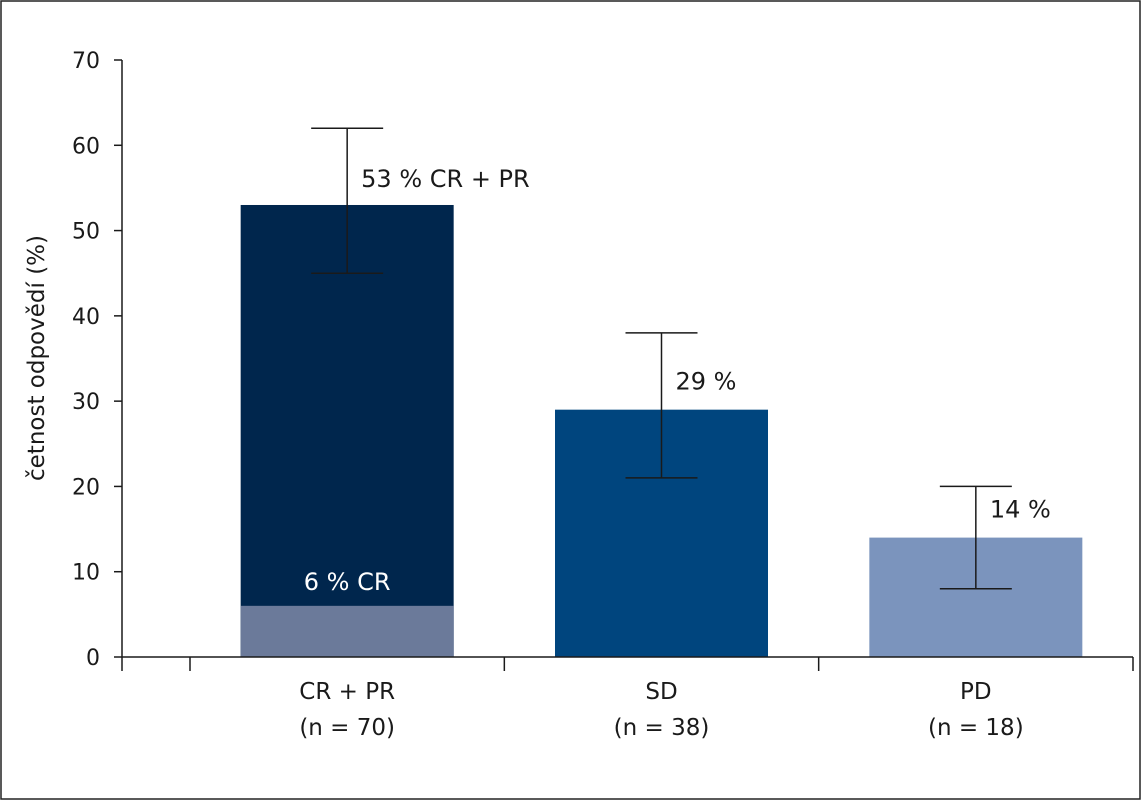 This screenshot has width=1141, height=800. Describe the element at coordinates (86, 317) in the screenshot. I see `y-tick-label-40: 40` at that location.